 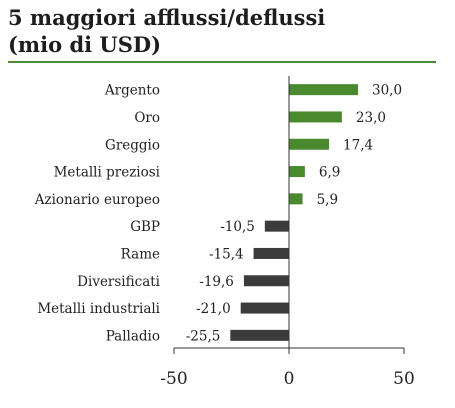 What do you see at coordinates (140, 254) in the screenshot?
I see `category-label-7: Rame` at bounding box center [140, 254].